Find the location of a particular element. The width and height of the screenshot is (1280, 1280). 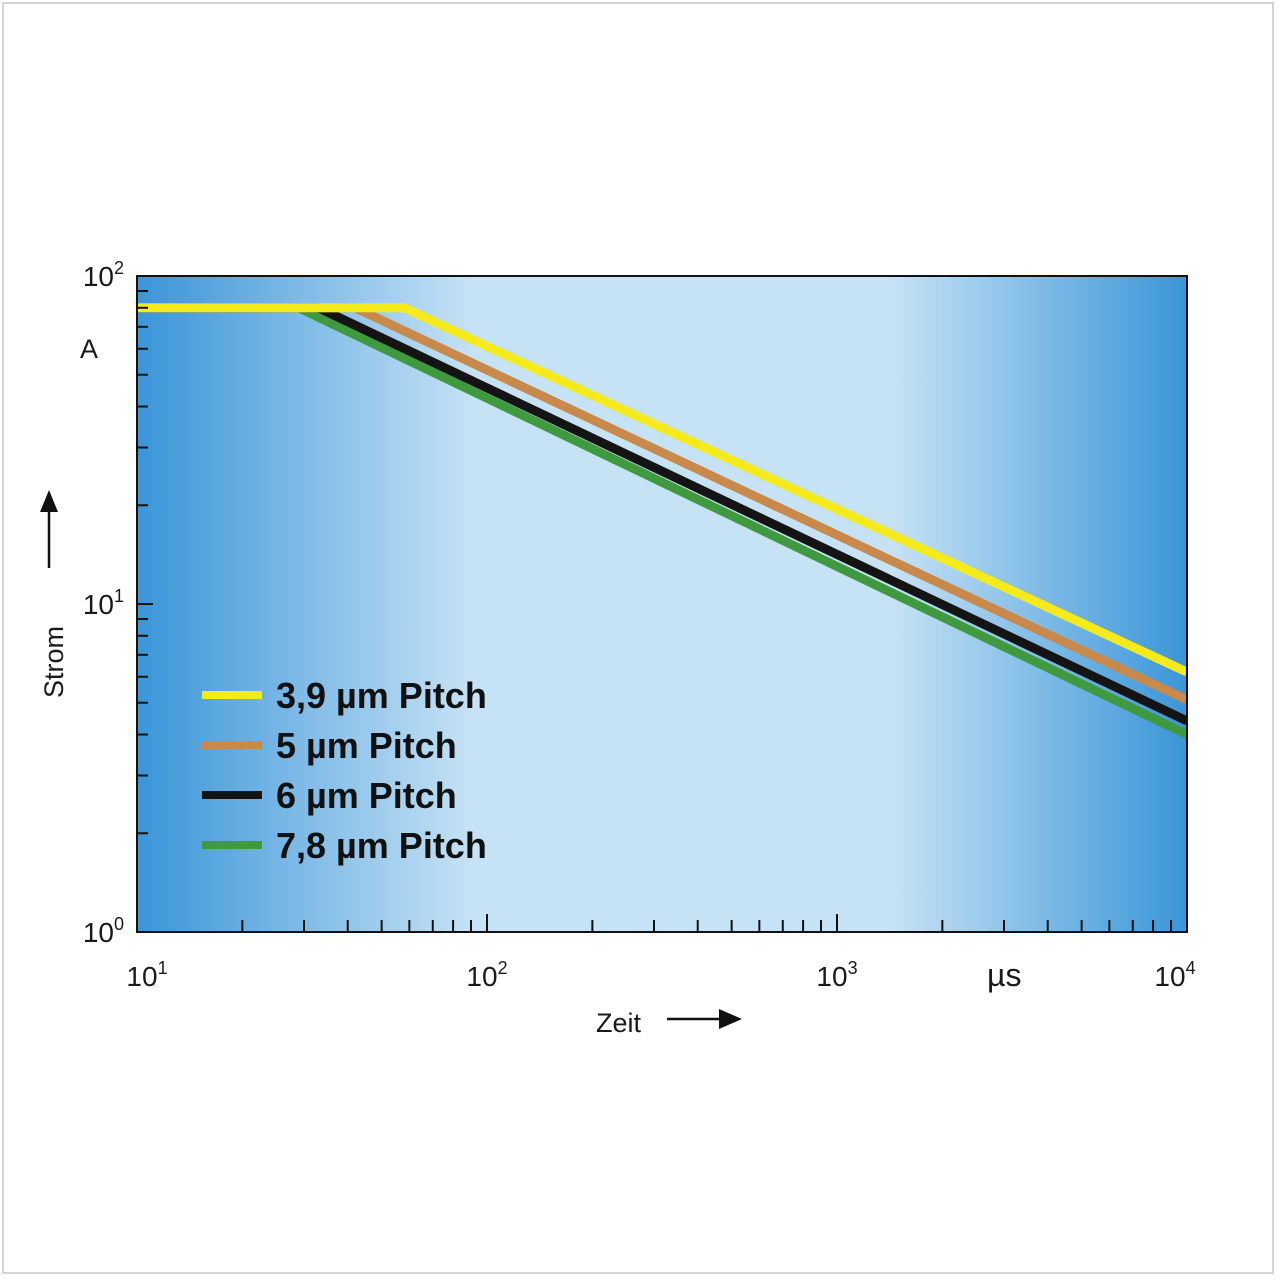

legend-label: 6 µm Pitch is located at coordinates (366, 795).